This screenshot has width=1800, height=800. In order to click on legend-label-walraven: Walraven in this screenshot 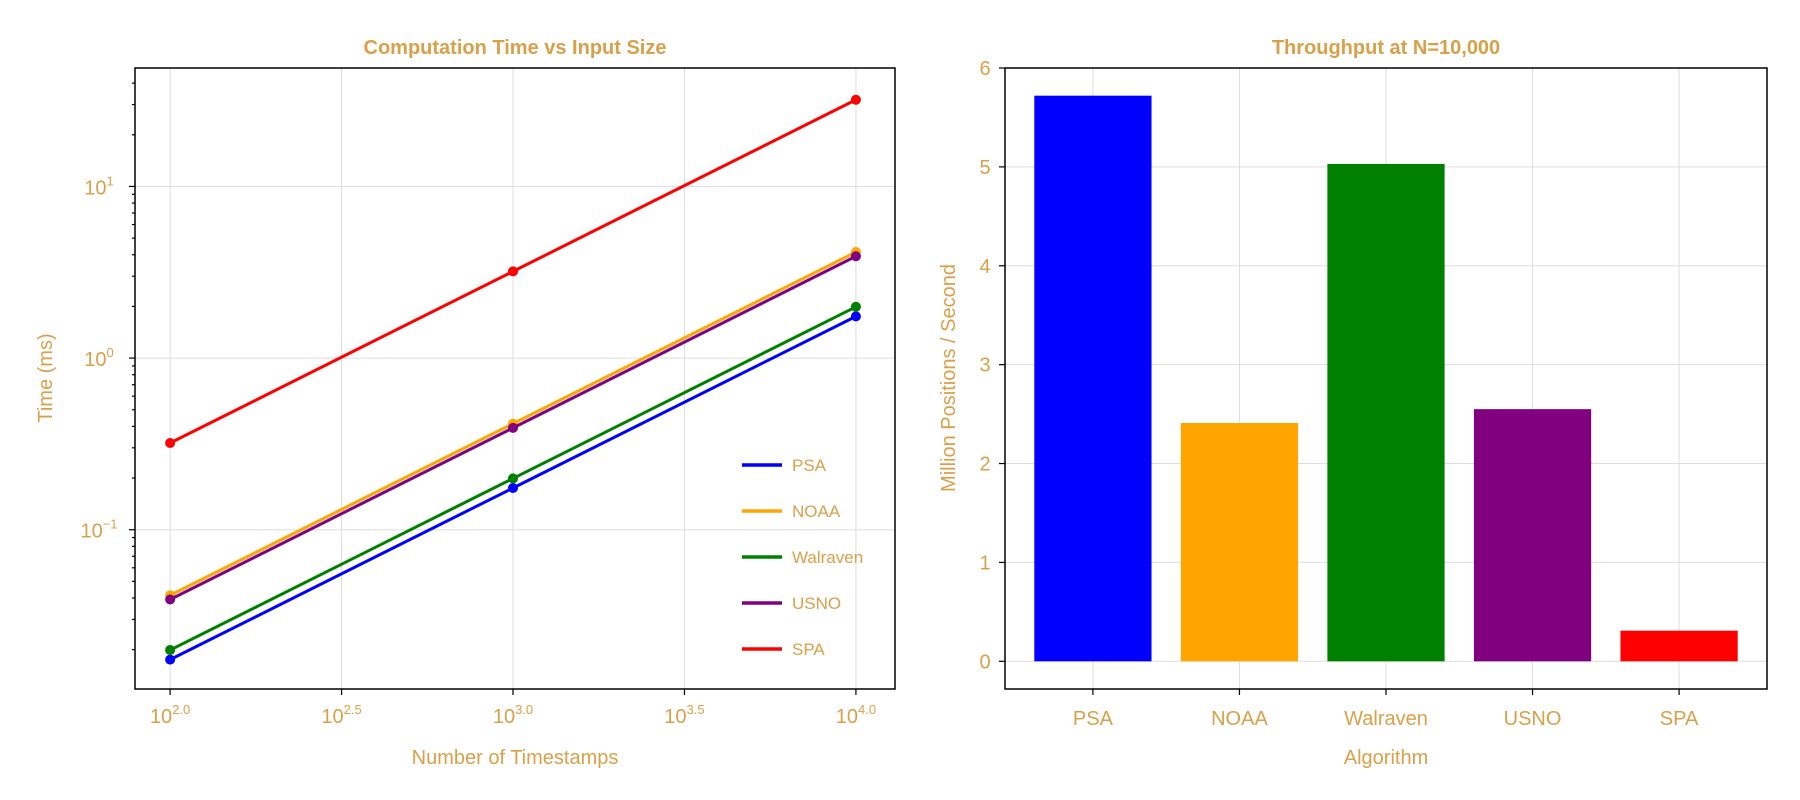, I will do `click(827, 557)`.